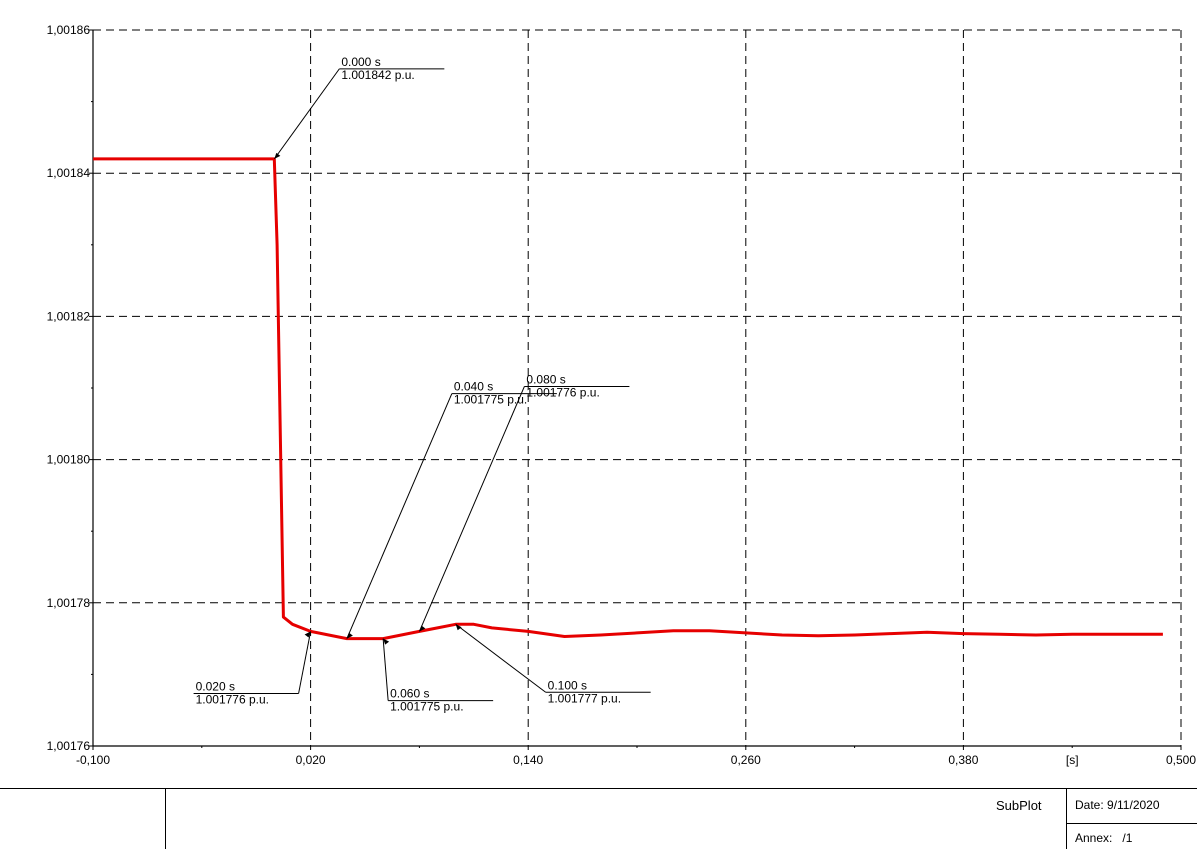  Describe the element at coordinates (409, 694) in the screenshot. I see `annotation-time: 0.060 s` at that location.